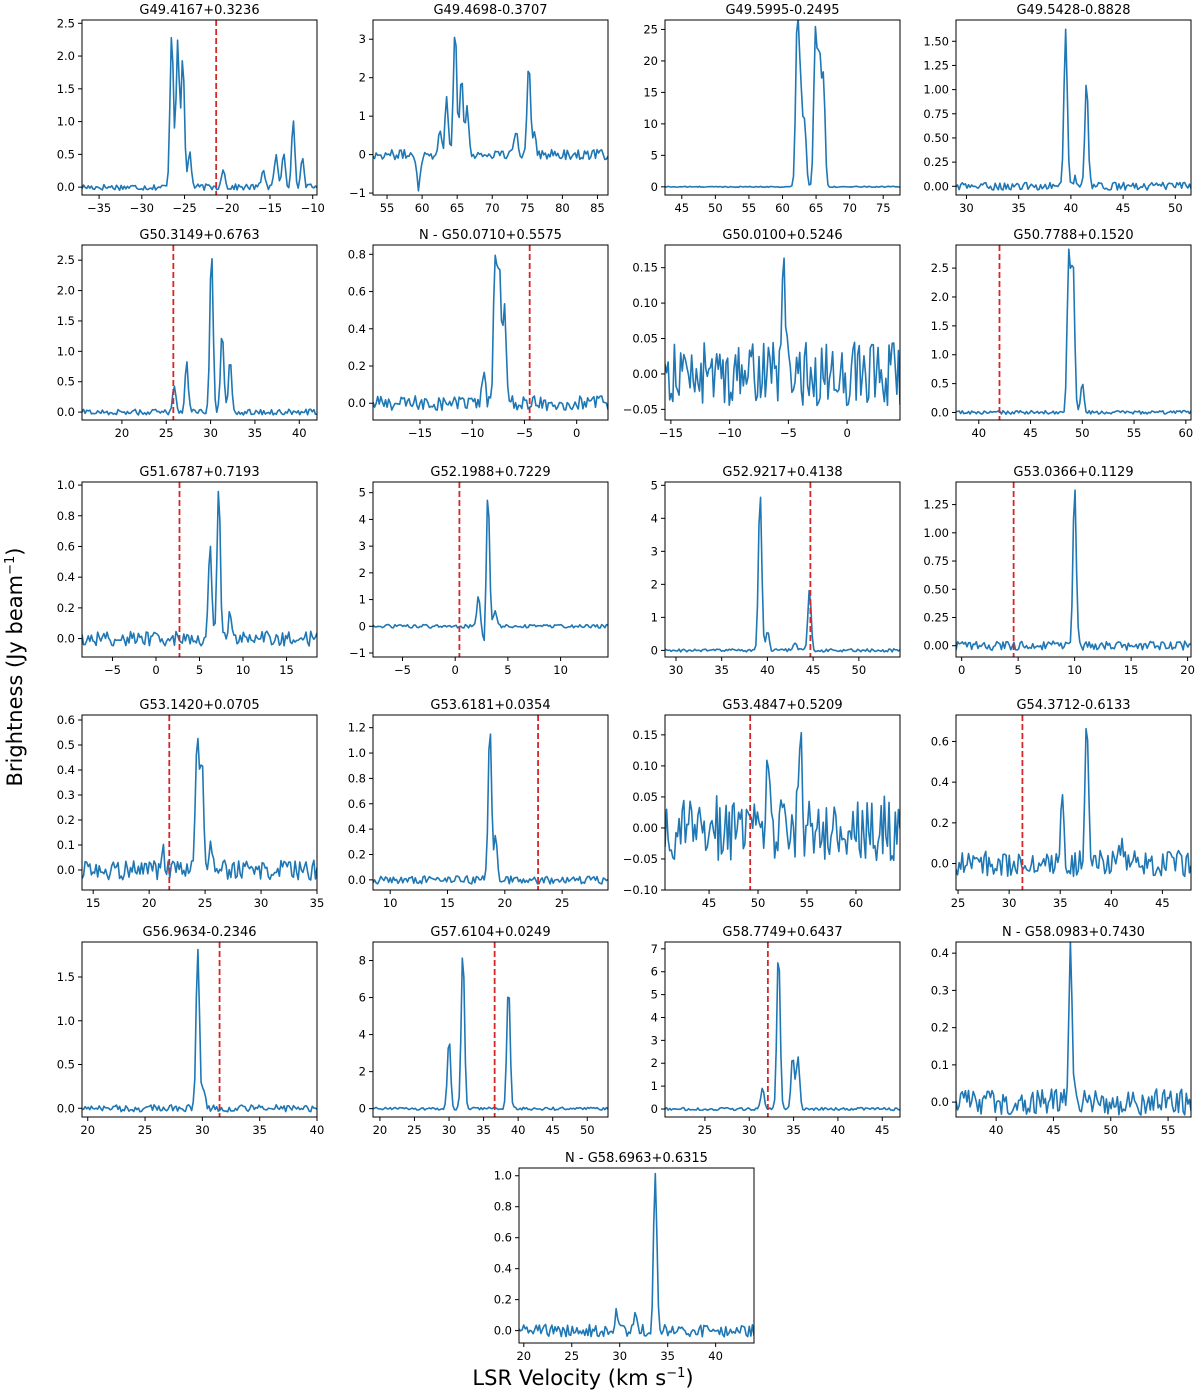 This screenshot has width=1200, height=1399. Describe the element at coordinates (689, 1378) in the screenshot. I see `x-axis-label-tail: )` at that location.